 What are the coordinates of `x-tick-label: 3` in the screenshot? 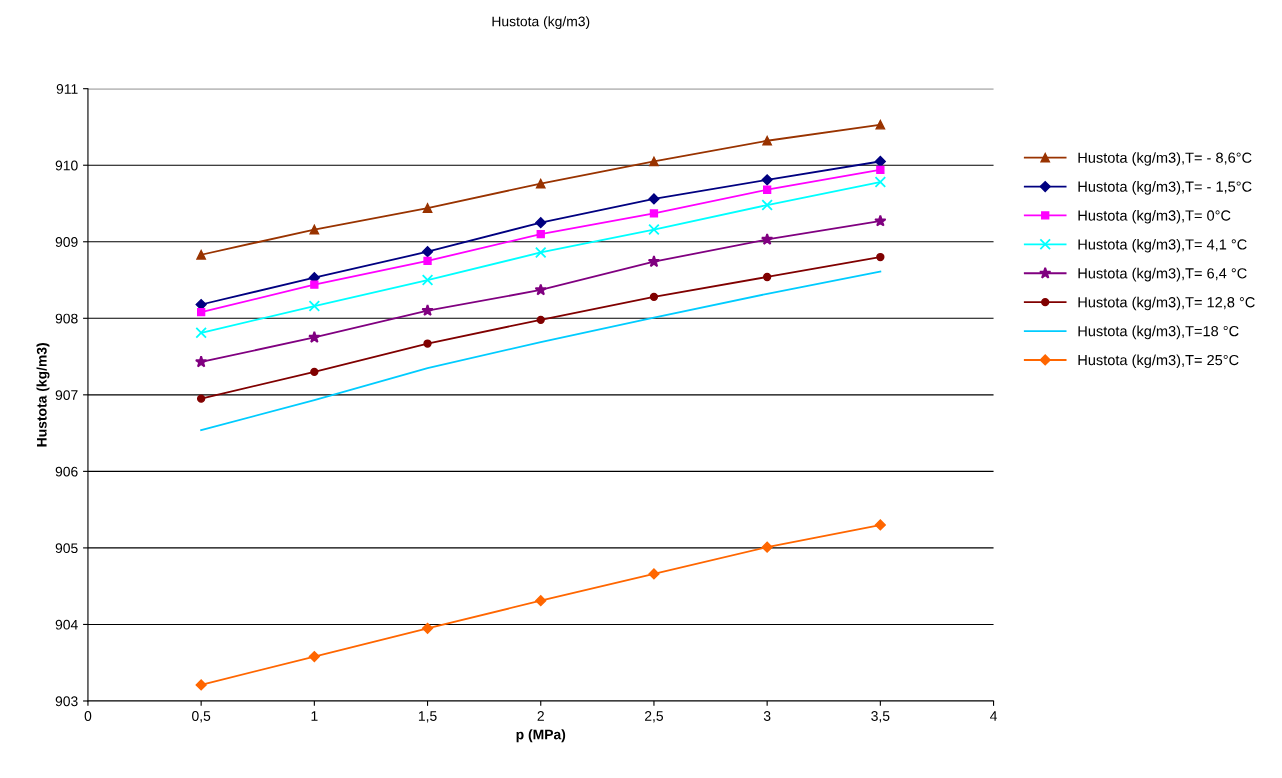 It's located at (767, 716).